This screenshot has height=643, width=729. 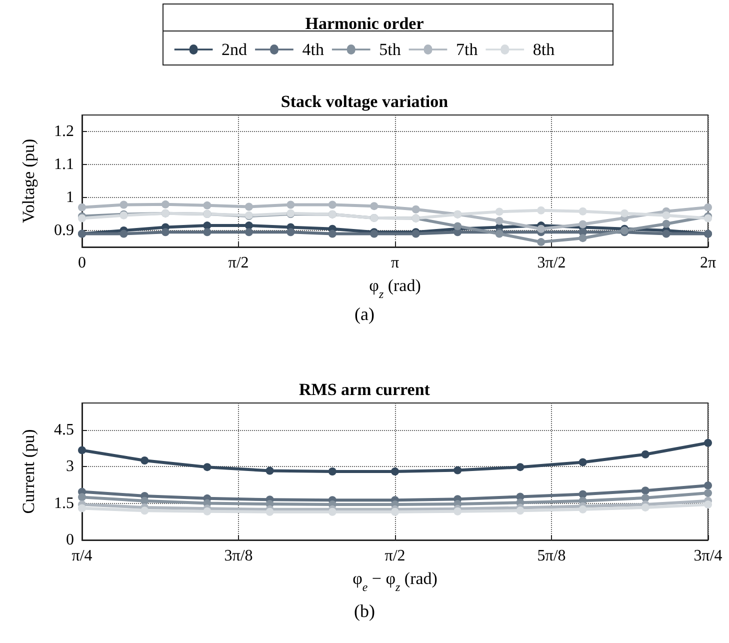 What do you see at coordinates (364, 101) in the screenshot?
I see `chart-title: Stack voltage variation` at bounding box center [364, 101].